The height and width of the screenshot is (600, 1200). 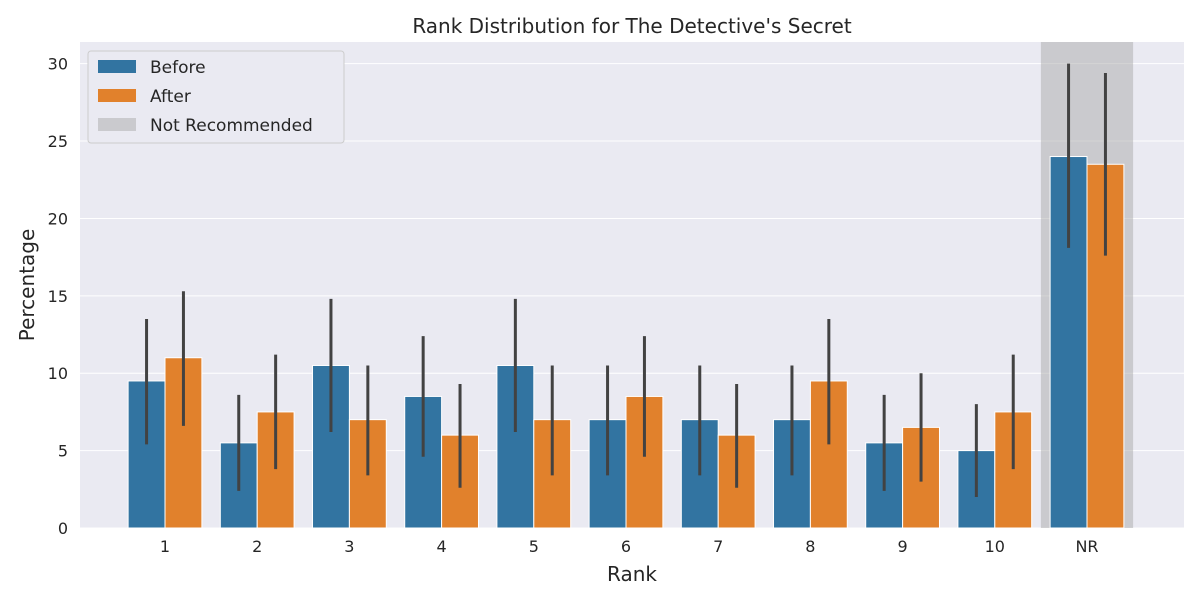 What do you see at coordinates (117, 124) in the screenshot?
I see `legend-swatch-not-recommended` at bounding box center [117, 124].